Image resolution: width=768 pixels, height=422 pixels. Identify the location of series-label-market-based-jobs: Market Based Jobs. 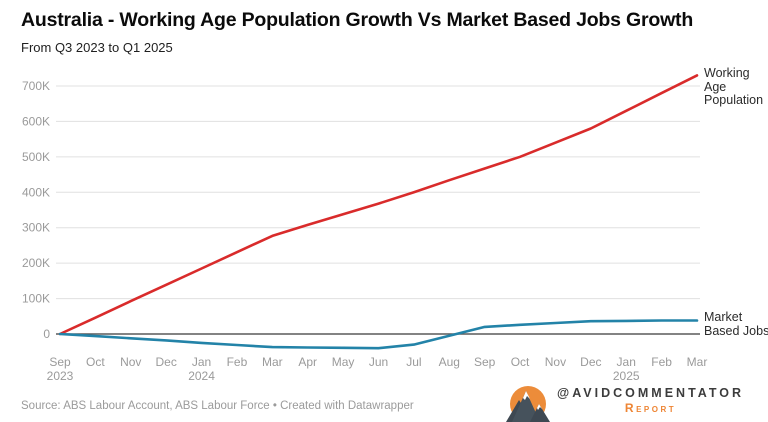
(736, 324).